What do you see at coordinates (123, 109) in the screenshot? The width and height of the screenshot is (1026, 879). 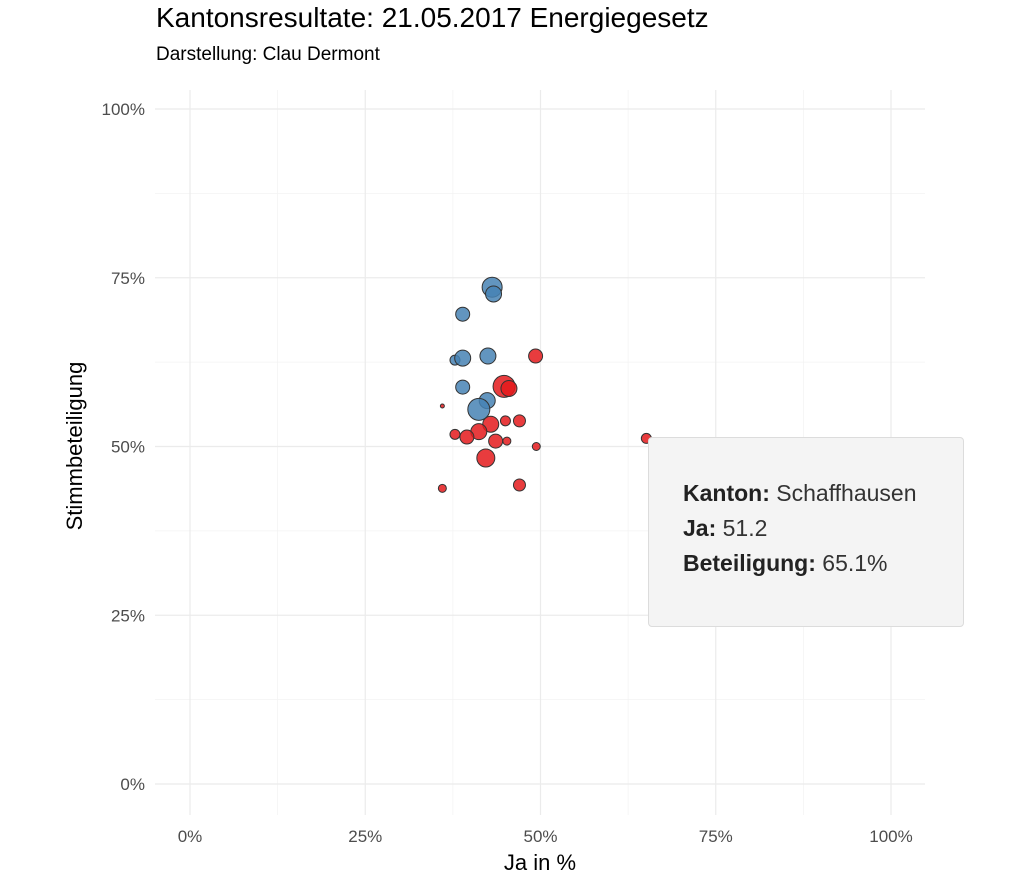 I see `y-tick-label: 100%` at bounding box center [123, 109].